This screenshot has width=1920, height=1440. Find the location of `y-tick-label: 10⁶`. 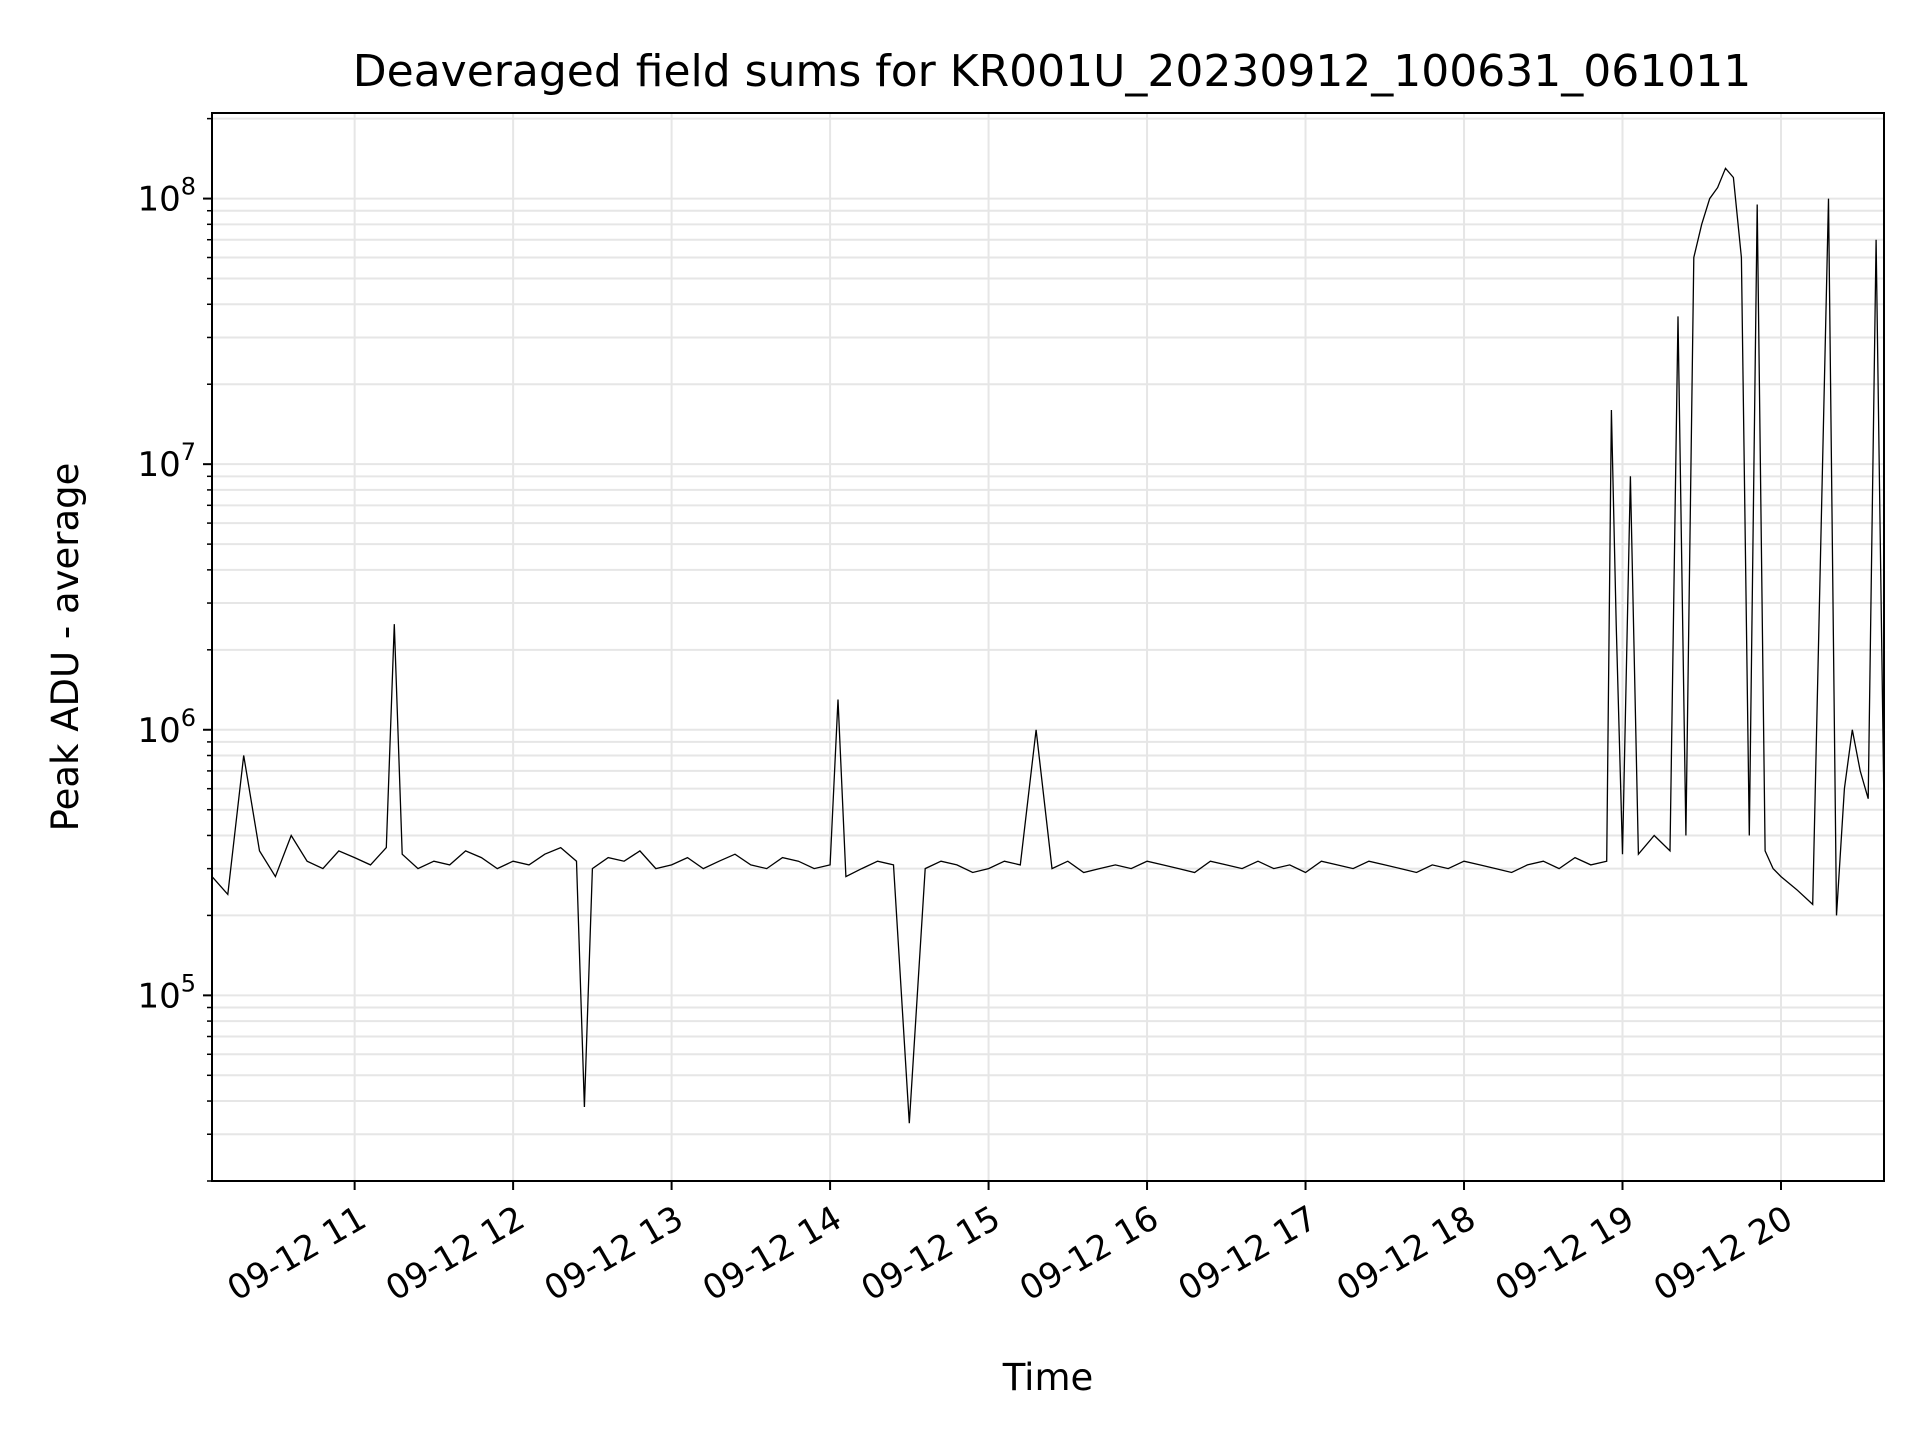

y-tick-label: 10⁶ is located at coordinates (166, 727).